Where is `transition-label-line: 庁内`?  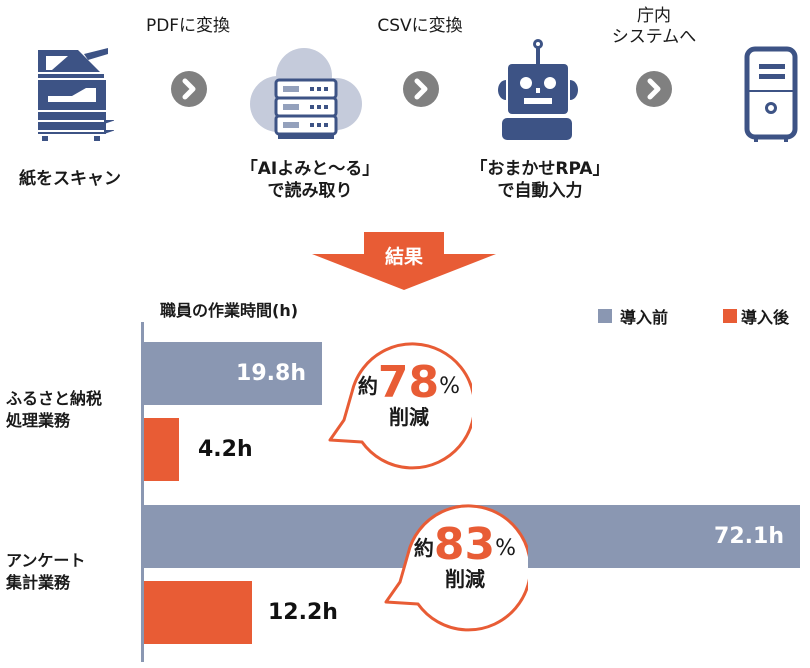
transition-label-line: 庁内 is located at coordinates (654, 16).